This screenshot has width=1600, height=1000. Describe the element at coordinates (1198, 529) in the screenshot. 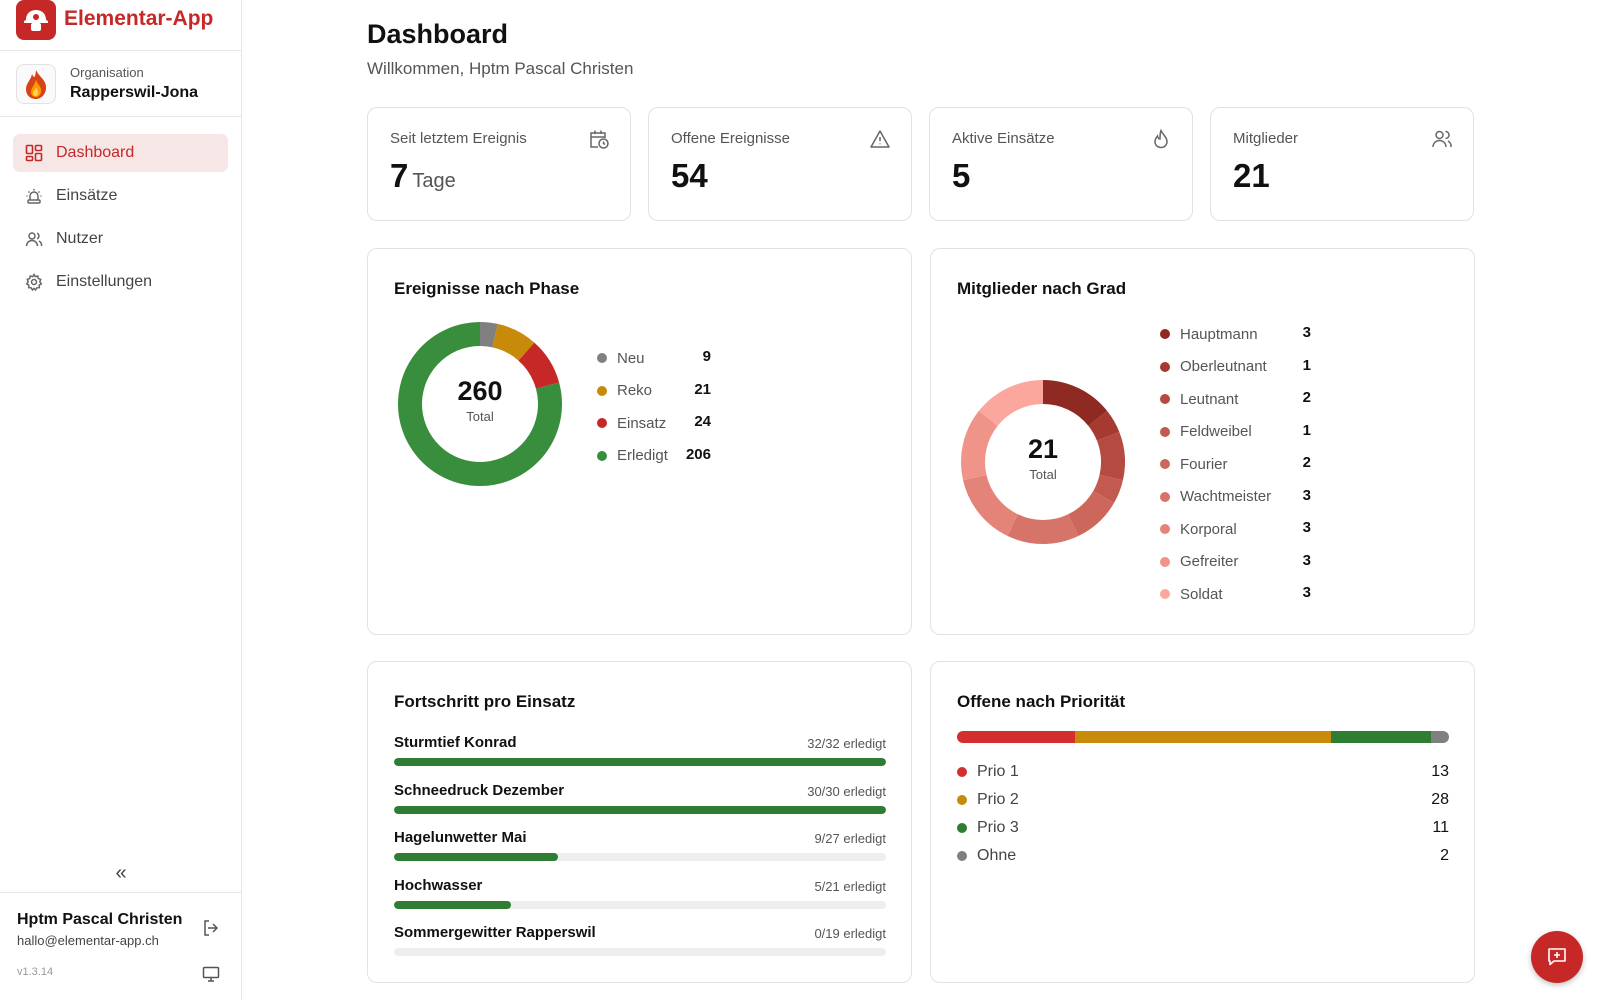

I see `grade-legend-item: Korporal` at that location.